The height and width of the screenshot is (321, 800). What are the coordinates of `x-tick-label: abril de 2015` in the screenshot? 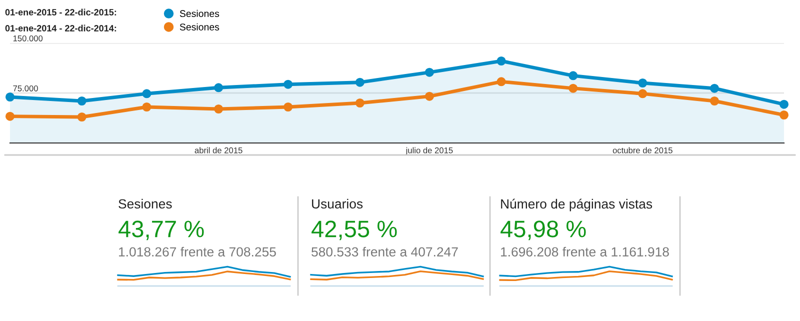 It's located at (218, 150).